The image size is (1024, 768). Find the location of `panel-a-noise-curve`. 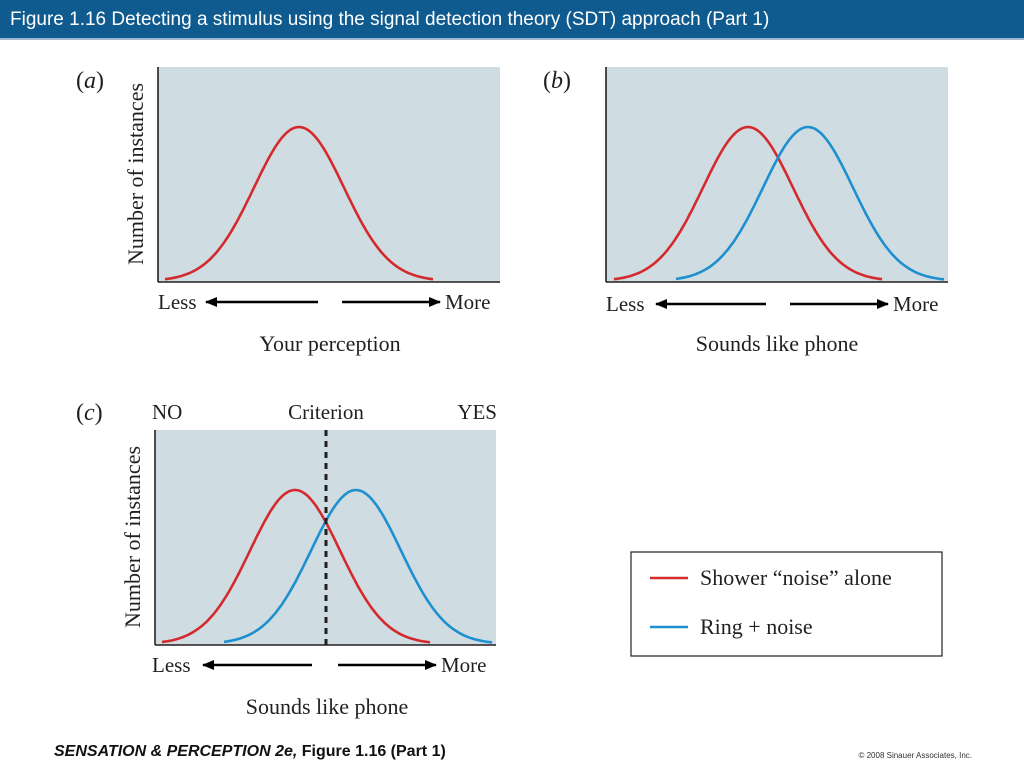

panel-a-noise-curve is located at coordinates (299, 203).